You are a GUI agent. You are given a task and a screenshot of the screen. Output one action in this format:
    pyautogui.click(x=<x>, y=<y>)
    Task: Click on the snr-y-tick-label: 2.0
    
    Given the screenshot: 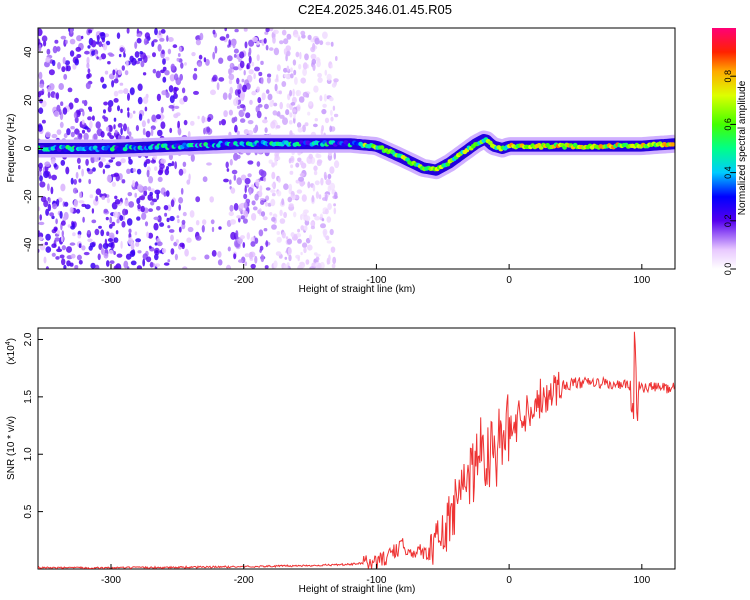 What is the action you would take?
    pyautogui.click(x=28, y=339)
    